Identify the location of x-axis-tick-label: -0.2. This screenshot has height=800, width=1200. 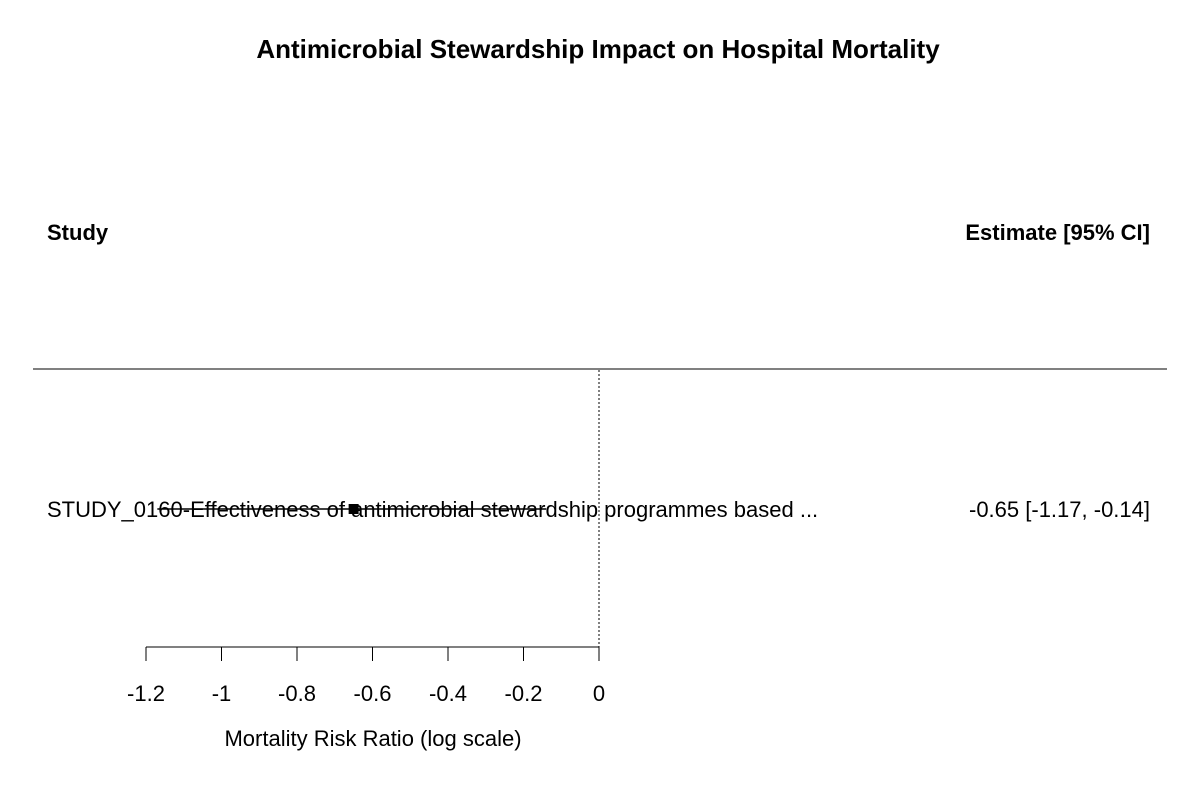
(524, 693).